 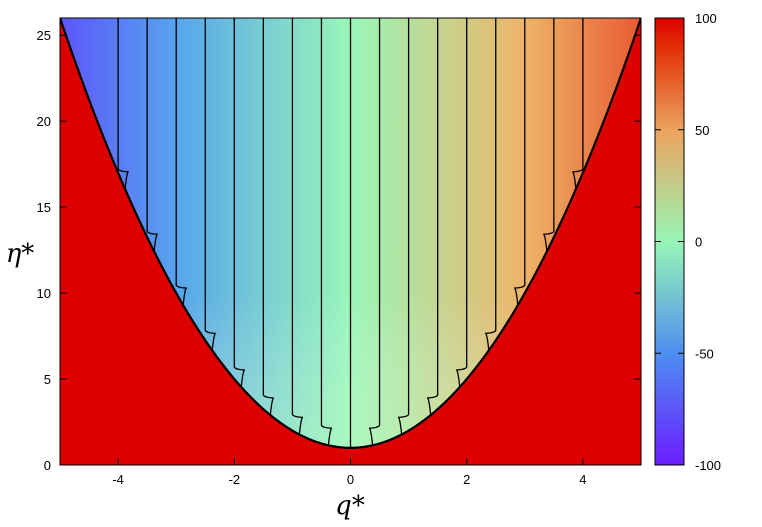 What do you see at coordinates (466, 479) in the screenshot?
I see `x-tick-label: 2` at bounding box center [466, 479].